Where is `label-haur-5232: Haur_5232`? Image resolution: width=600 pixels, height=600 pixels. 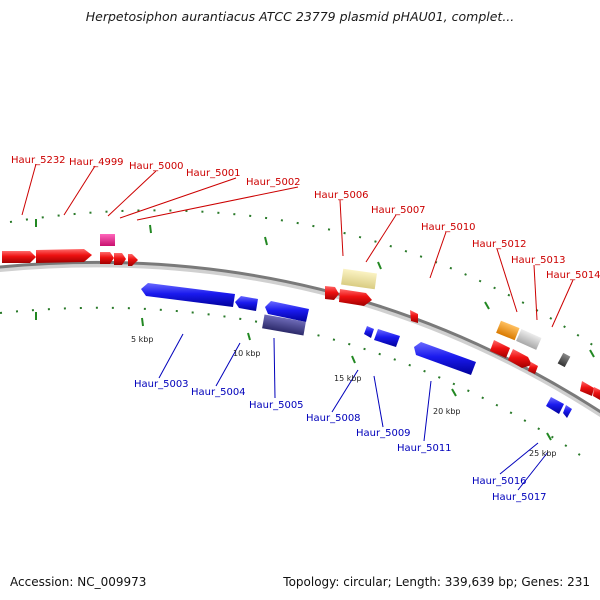 label-haur-5232: Haur_5232 is located at coordinates (38, 160).